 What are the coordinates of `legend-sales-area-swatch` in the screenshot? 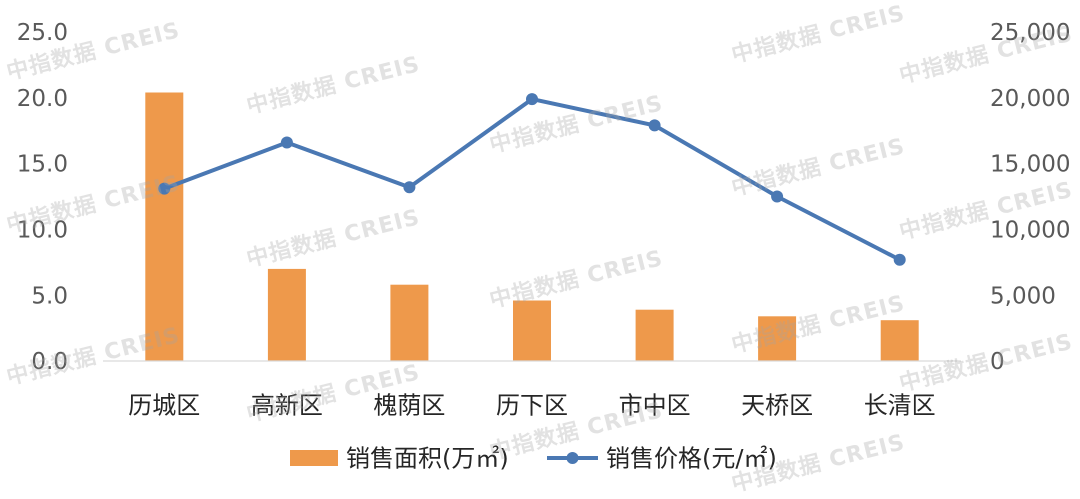 It's located at (314, 458).